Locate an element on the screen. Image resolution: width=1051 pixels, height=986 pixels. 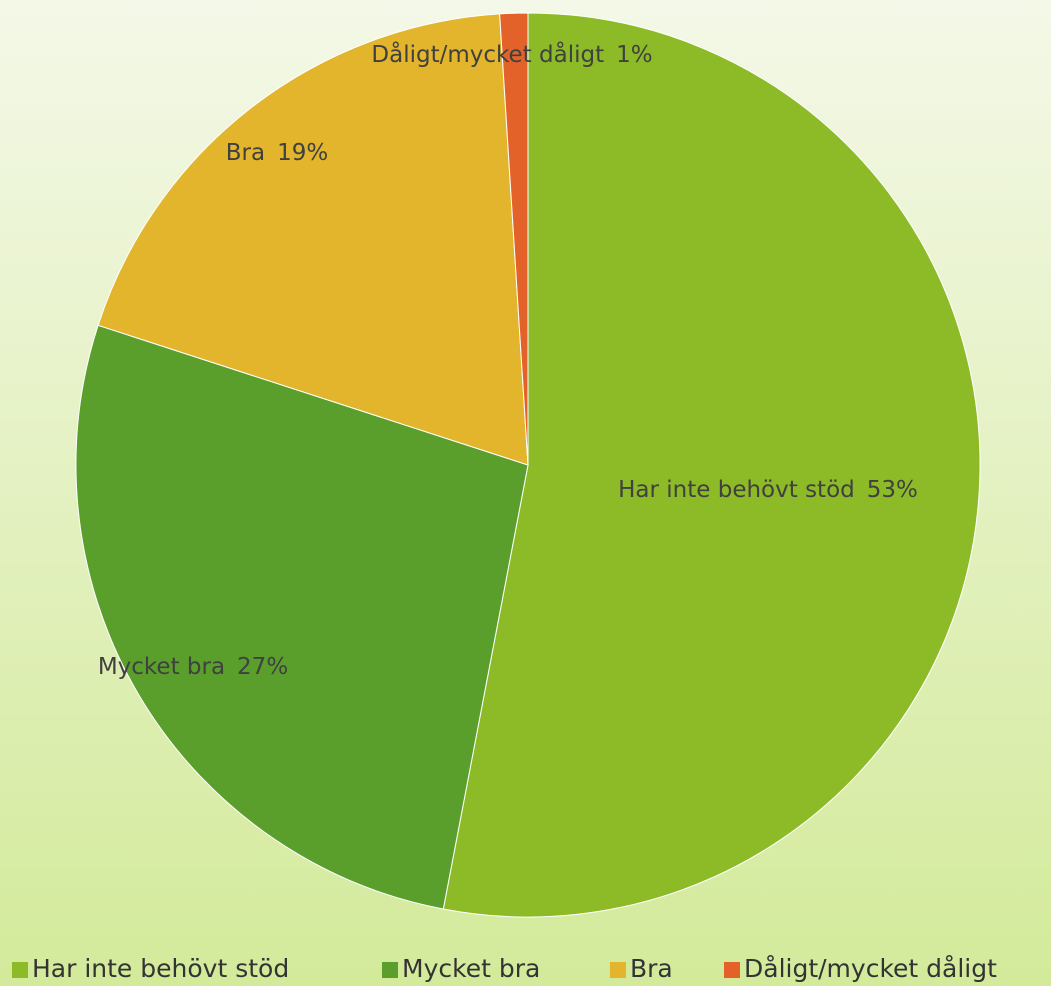
data-label: Har inte behövt stöd 53% is located at coordinates (768, 490).